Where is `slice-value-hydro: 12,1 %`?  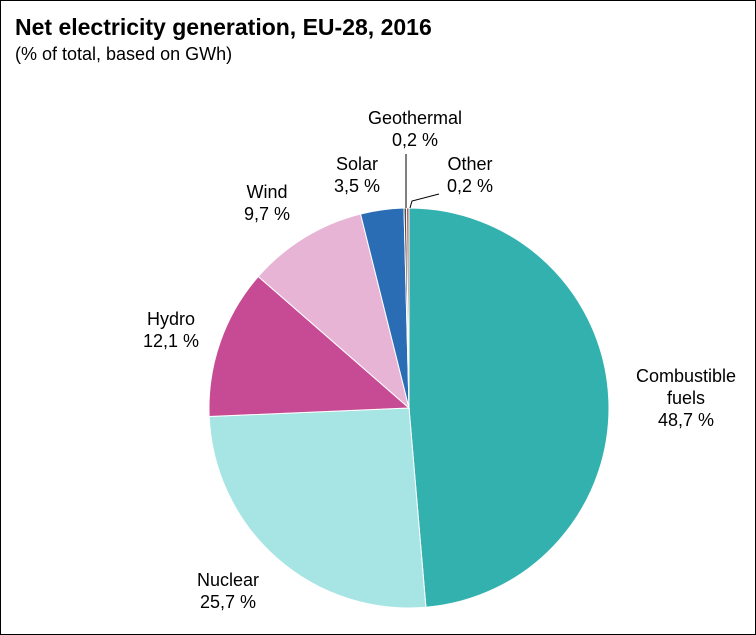 slice-value-hydro: 12,1 % is located at coordinates (171, 341).